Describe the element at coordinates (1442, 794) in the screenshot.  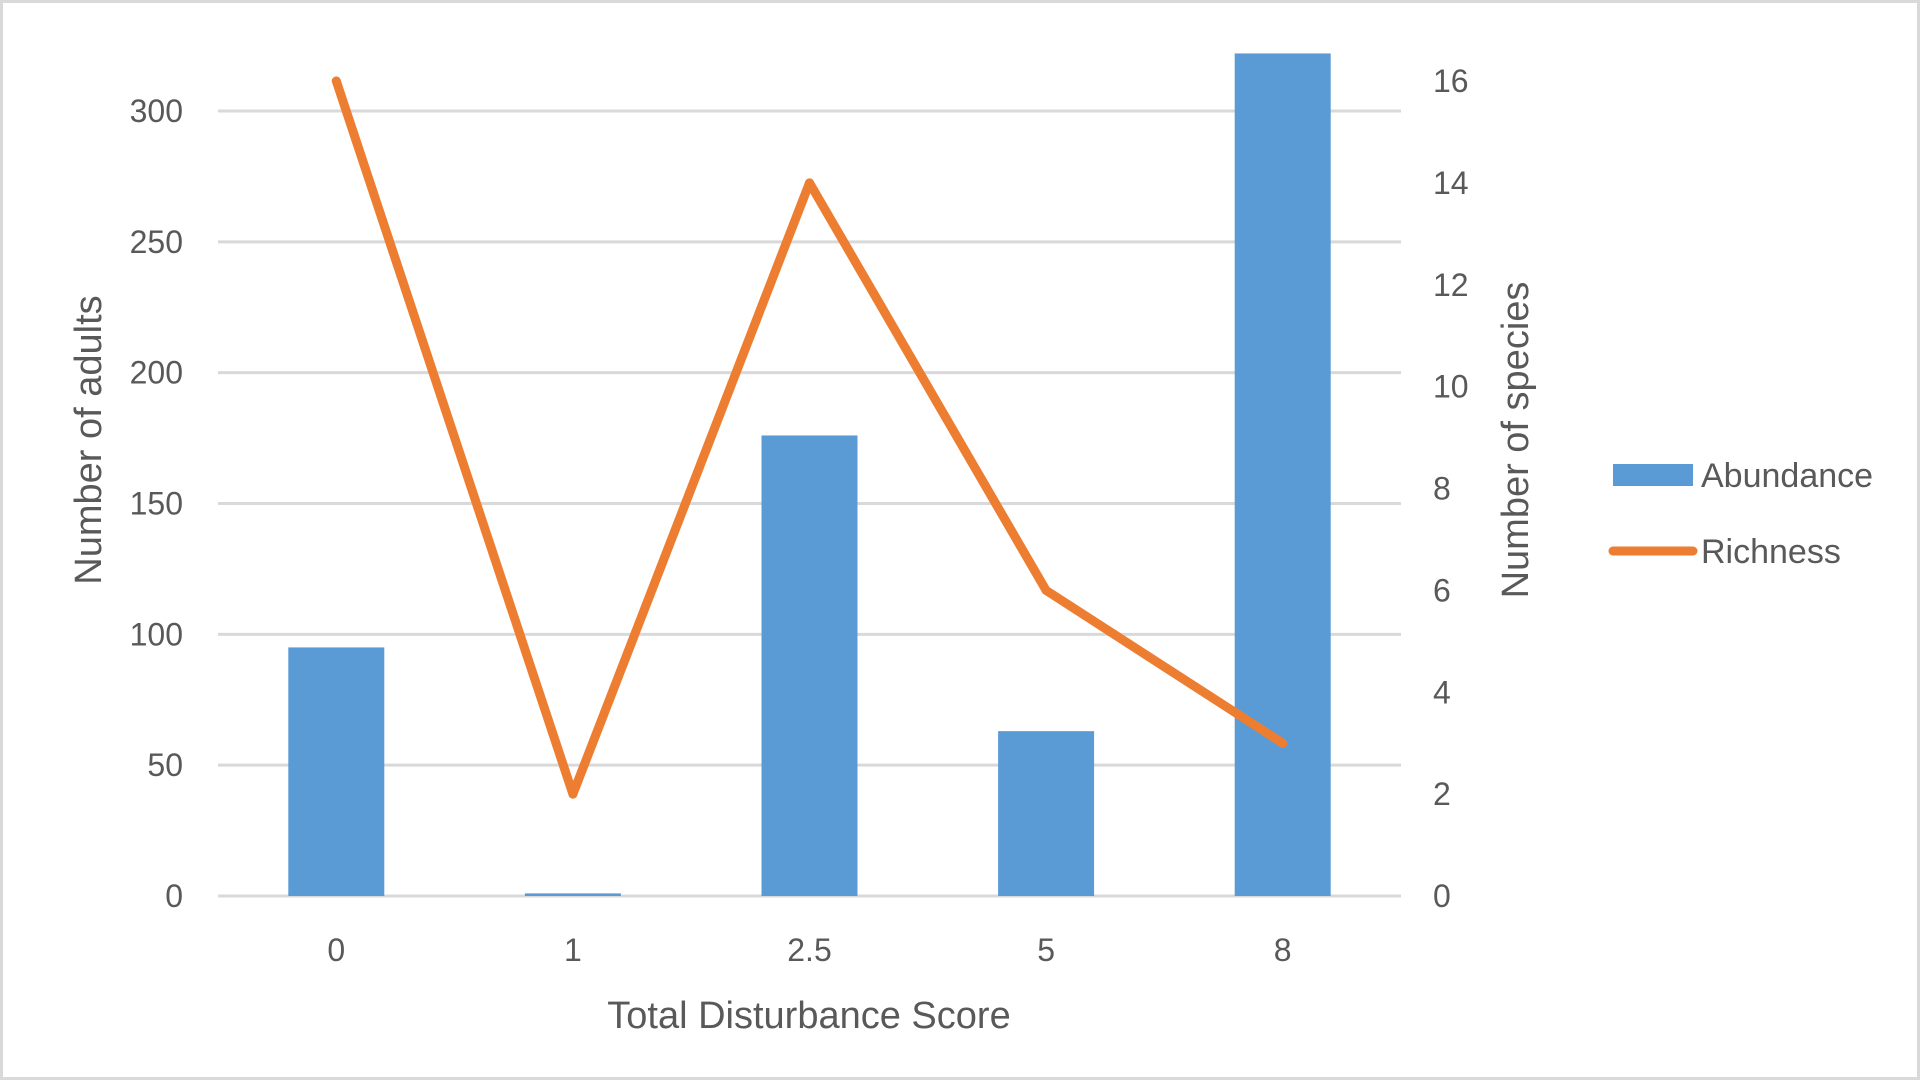
I see `y2-tick-label: 2` at that location.